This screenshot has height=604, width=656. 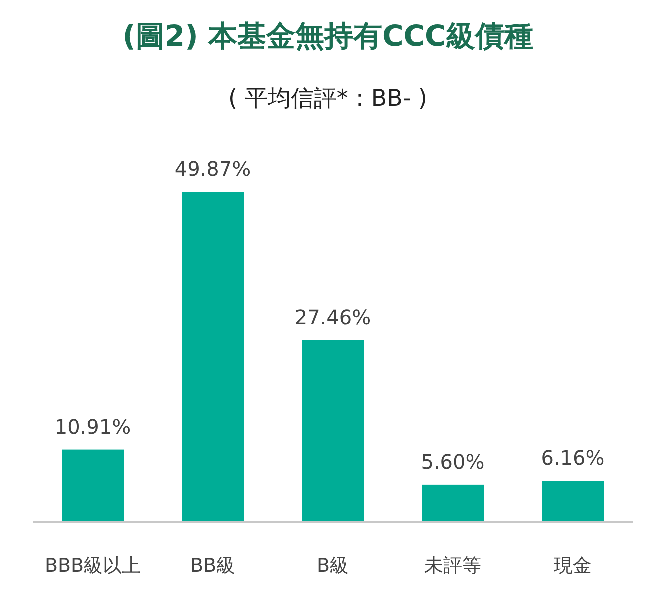 I want to click on x-tick-label: 未評等, so click(x=453, y=566).